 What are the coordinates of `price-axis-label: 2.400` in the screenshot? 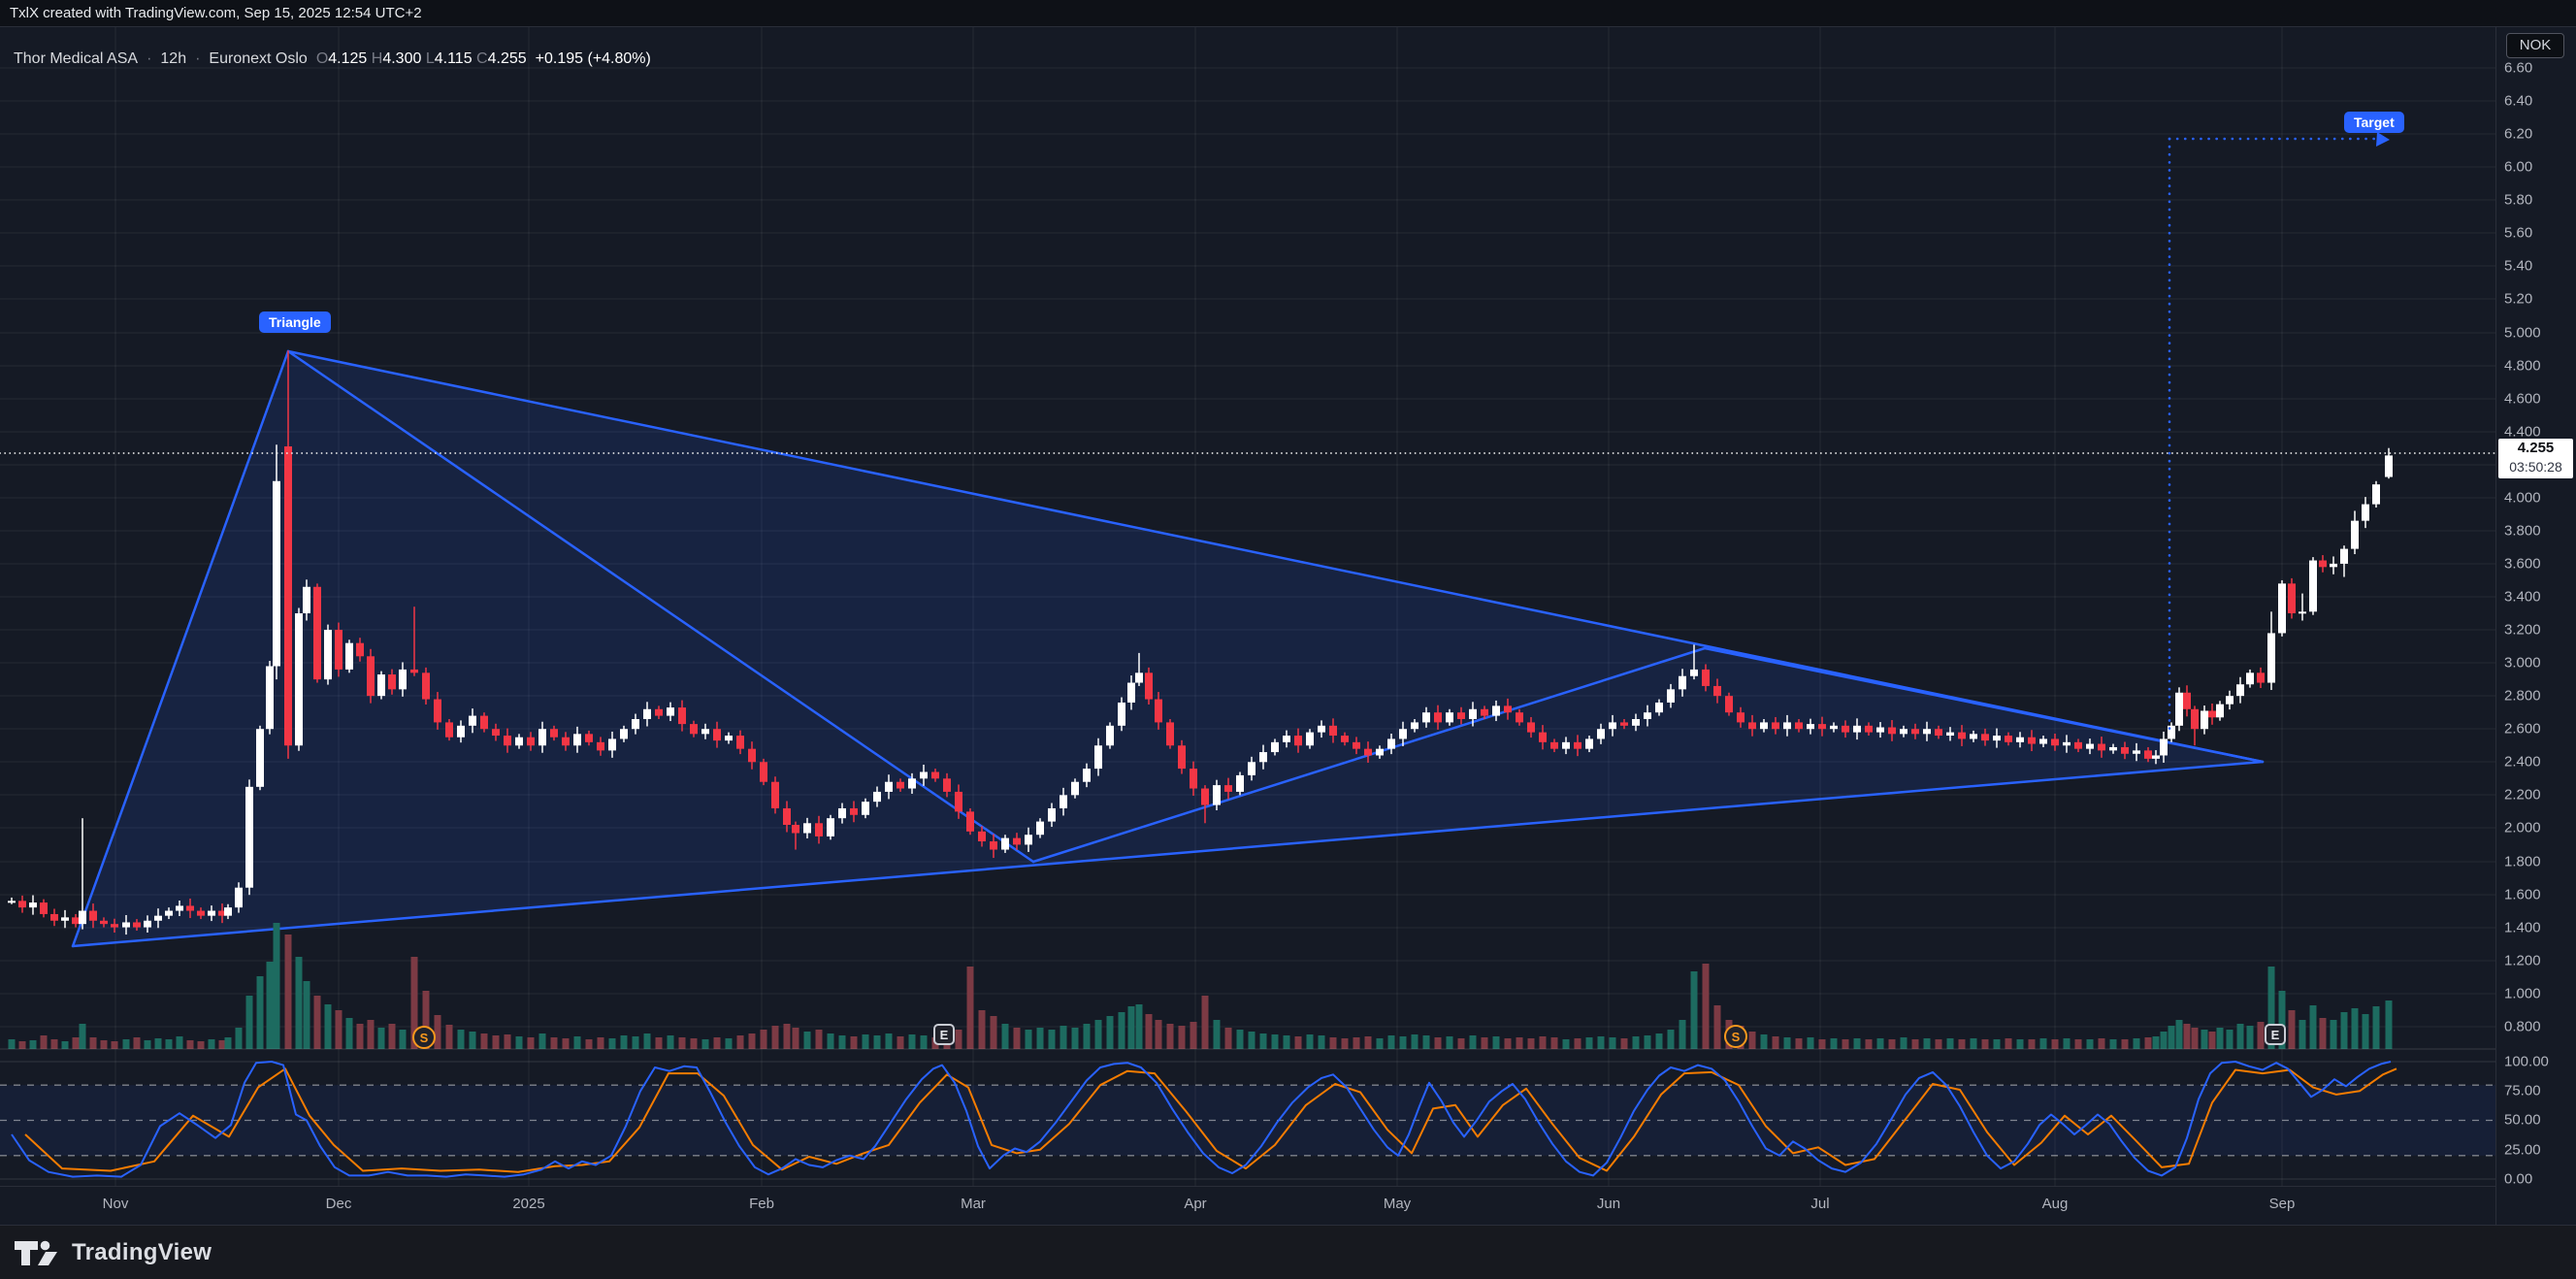 It's located at (2522, 762).